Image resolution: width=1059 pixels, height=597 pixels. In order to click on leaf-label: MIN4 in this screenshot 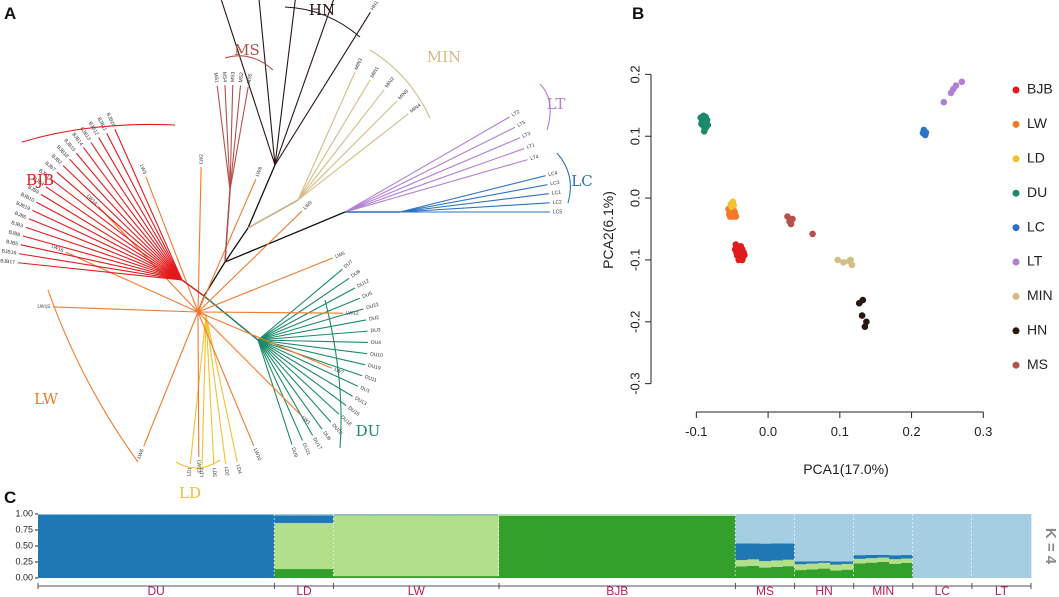, I will do `click(415, 108)`.